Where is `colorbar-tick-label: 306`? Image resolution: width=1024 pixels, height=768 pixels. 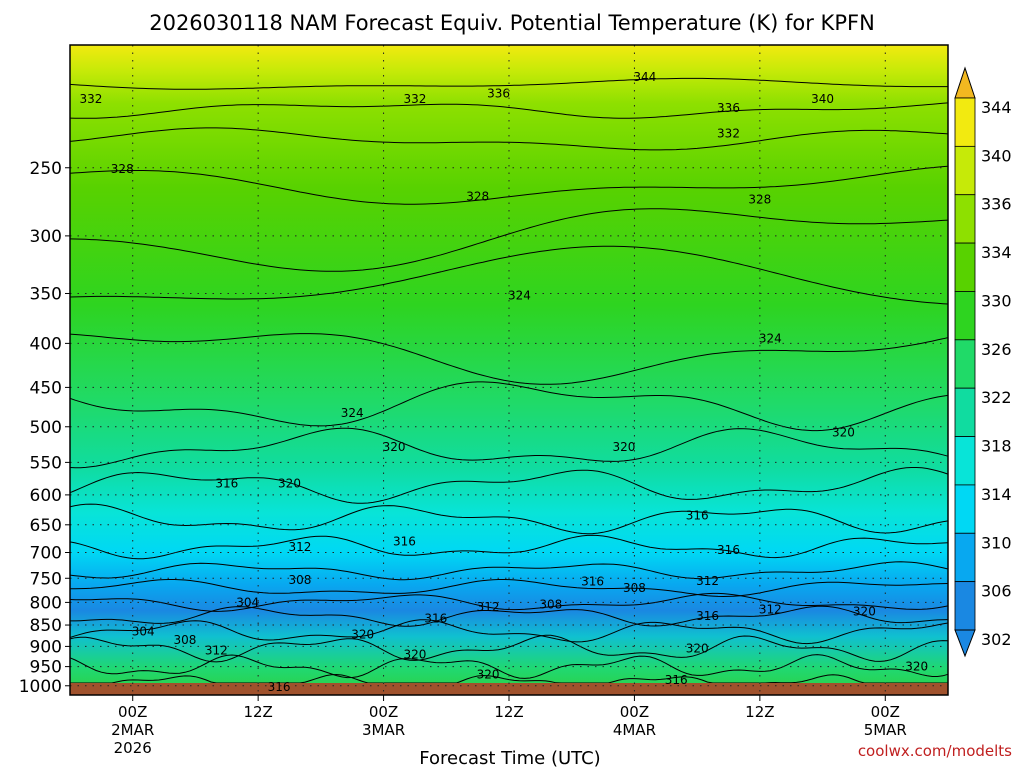 colorbar-tick-label: 306 is located at coordinates (996, 591).